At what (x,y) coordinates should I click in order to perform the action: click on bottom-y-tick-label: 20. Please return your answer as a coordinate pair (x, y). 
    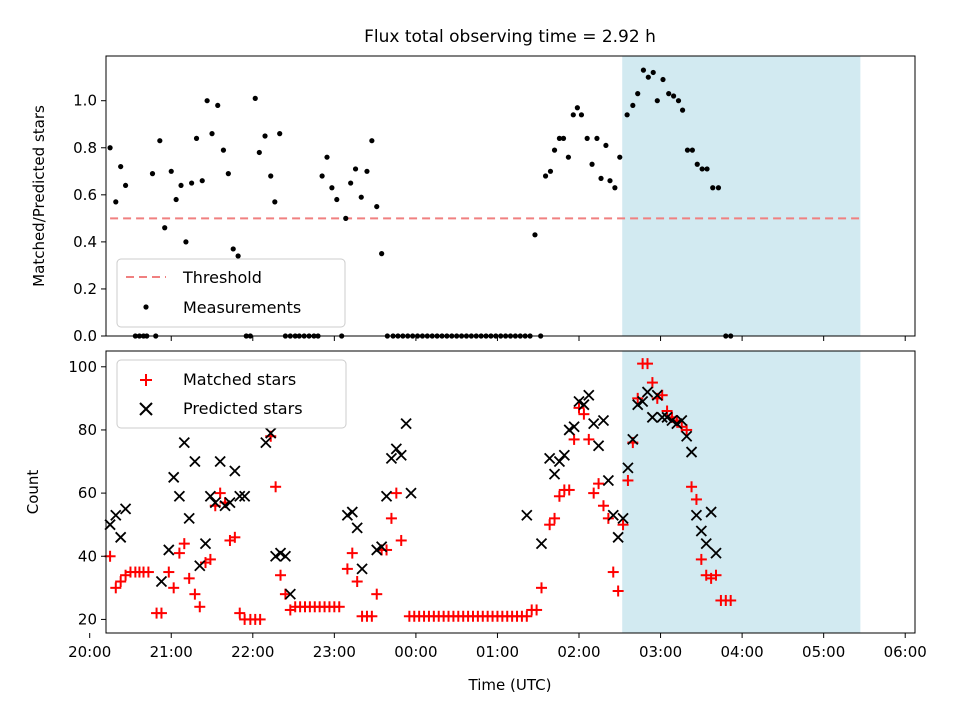
    Looking at the image, I should click on (87, 619).